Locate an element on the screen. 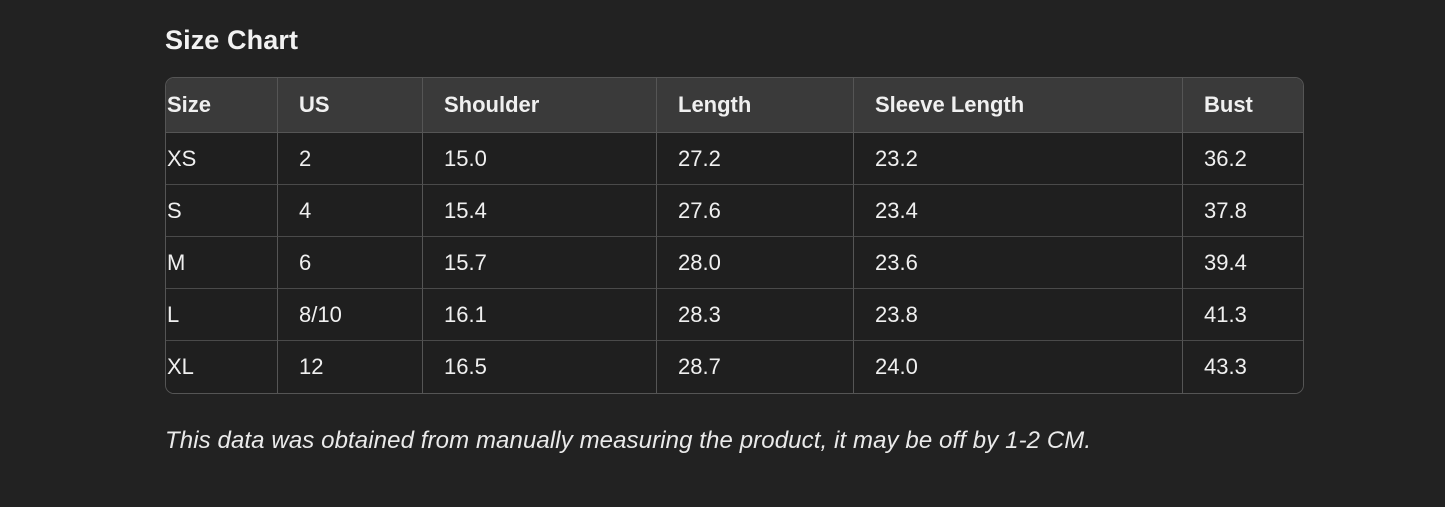 The image size is (1445, 507). cell-us: 8/10 is located at coordinates (350, 315).